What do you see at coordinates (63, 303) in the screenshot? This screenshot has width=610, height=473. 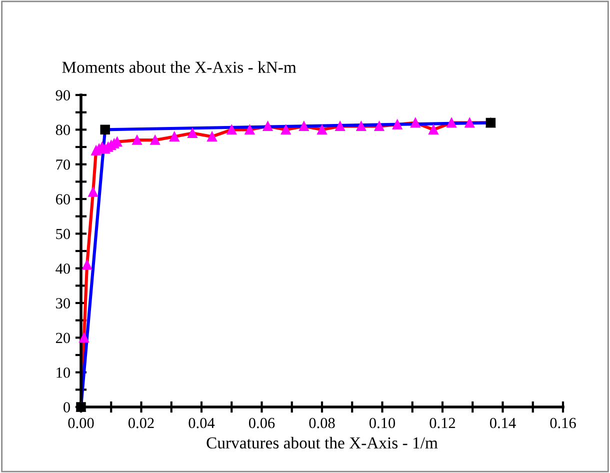 I see `y-tick-label: 30` at bounding box center [63, 303].